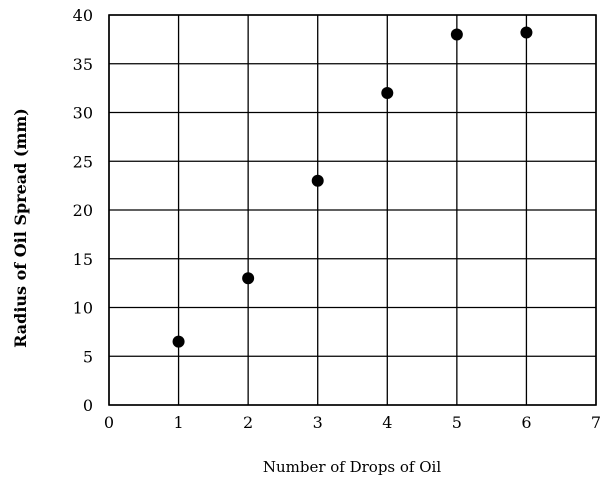 The image size is (603, 489). What do you see at coordinates (178, 422) in the screenshot?
I see `x-tick-label: 1` at bounding box center [178, 422].